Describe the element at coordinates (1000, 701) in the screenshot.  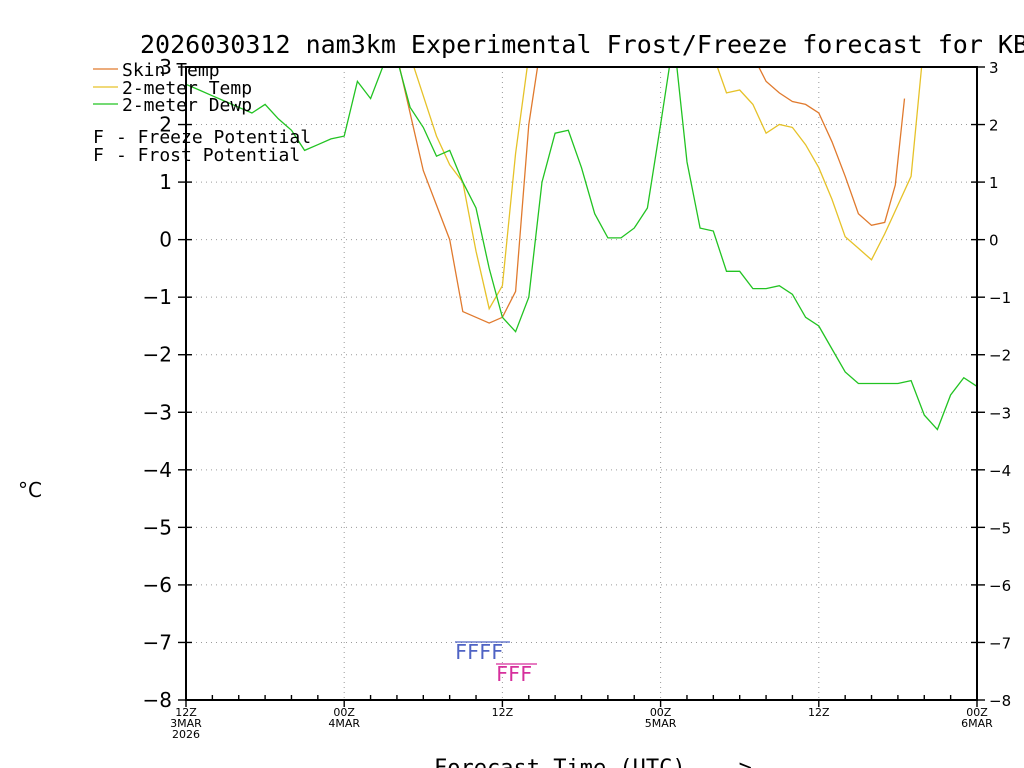
I see `y-tick-label-right: −8` at that location.